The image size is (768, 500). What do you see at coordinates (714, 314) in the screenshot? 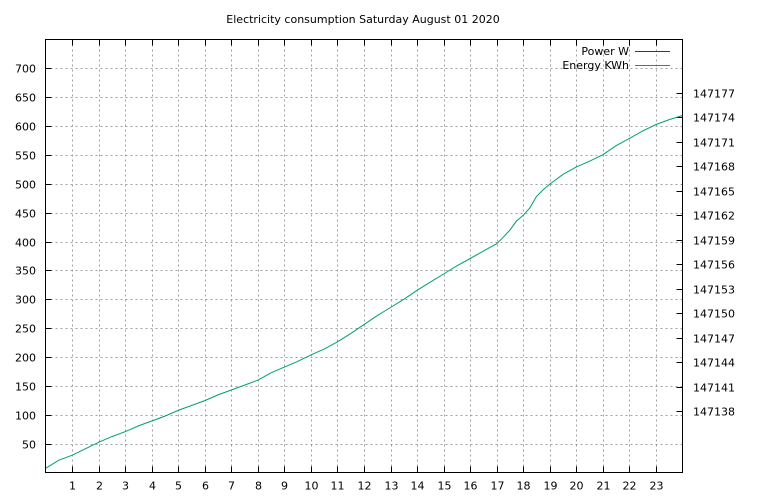
I see `y2-tick-label: 147150` at bounding box center [714, 314].